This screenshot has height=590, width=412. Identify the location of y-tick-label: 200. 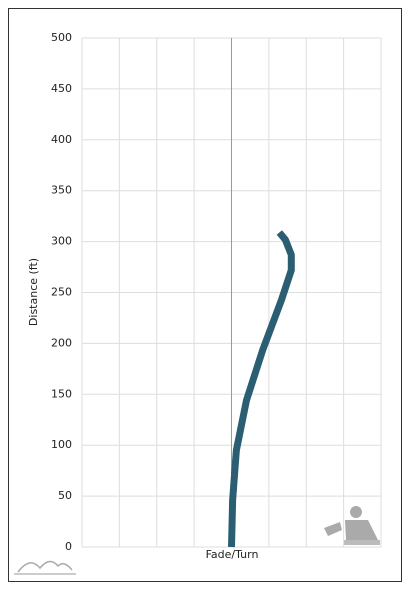
(61, 342).